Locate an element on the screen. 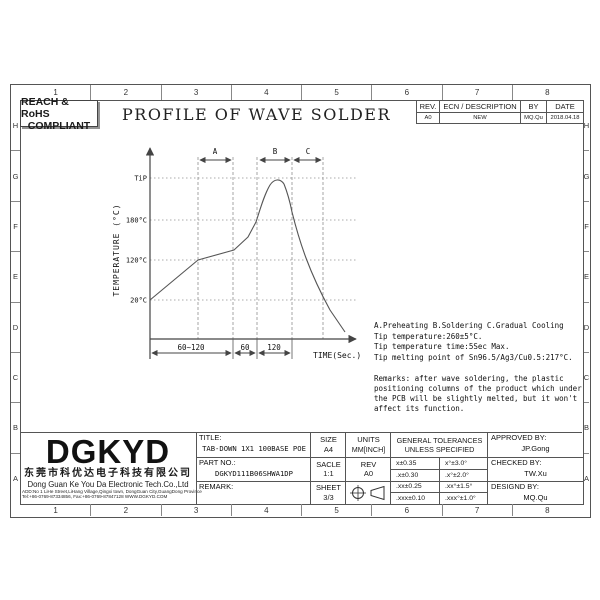  zone-b-label: B is located at coordinates (275, 151).